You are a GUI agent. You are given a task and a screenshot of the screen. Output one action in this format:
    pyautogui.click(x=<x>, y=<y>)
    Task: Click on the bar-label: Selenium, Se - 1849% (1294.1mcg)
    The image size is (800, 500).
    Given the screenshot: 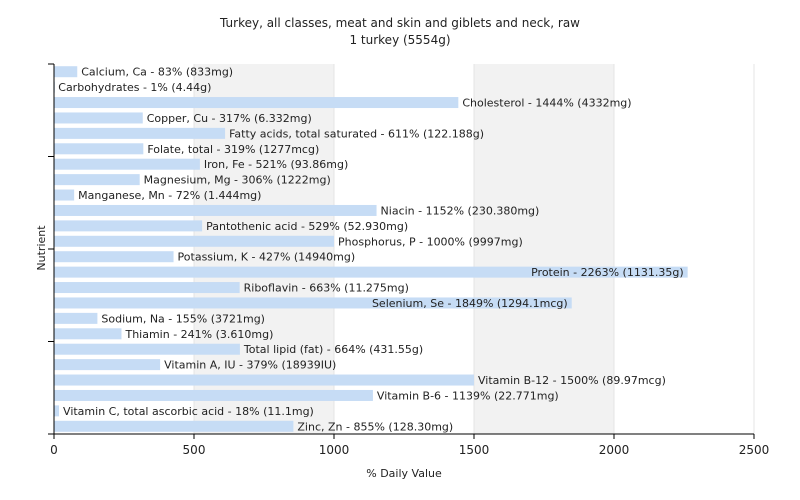 What is the action you would take?
    pyautogui.click(x=470, y=303)
    